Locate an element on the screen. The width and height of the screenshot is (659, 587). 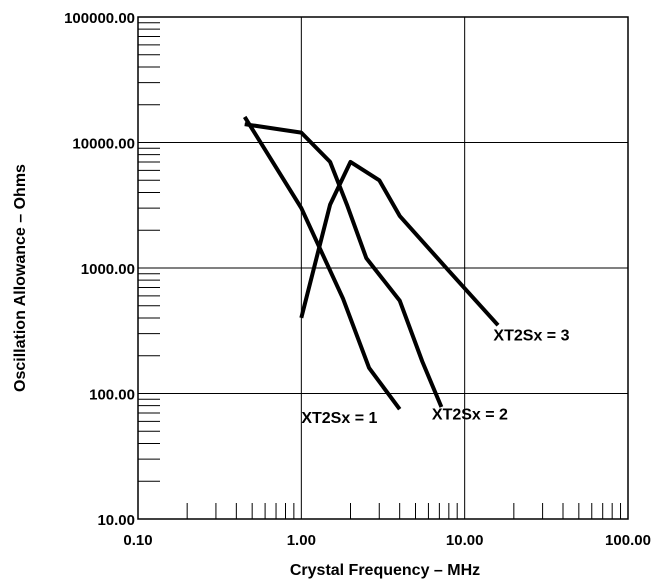
y-axis-label: Oscillation Allowance – Ohms is located at coordinates (20, 278).